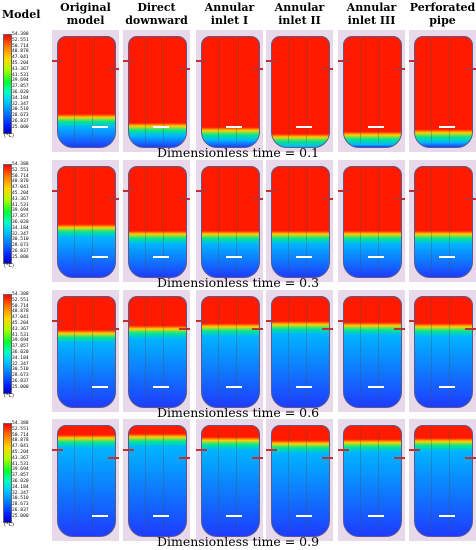 The height and width of the screenshot is (550, 476). Describe the element at coordinates (20, 441) in the screenshot. I see `legend-tick-label: 48.878` at that location.